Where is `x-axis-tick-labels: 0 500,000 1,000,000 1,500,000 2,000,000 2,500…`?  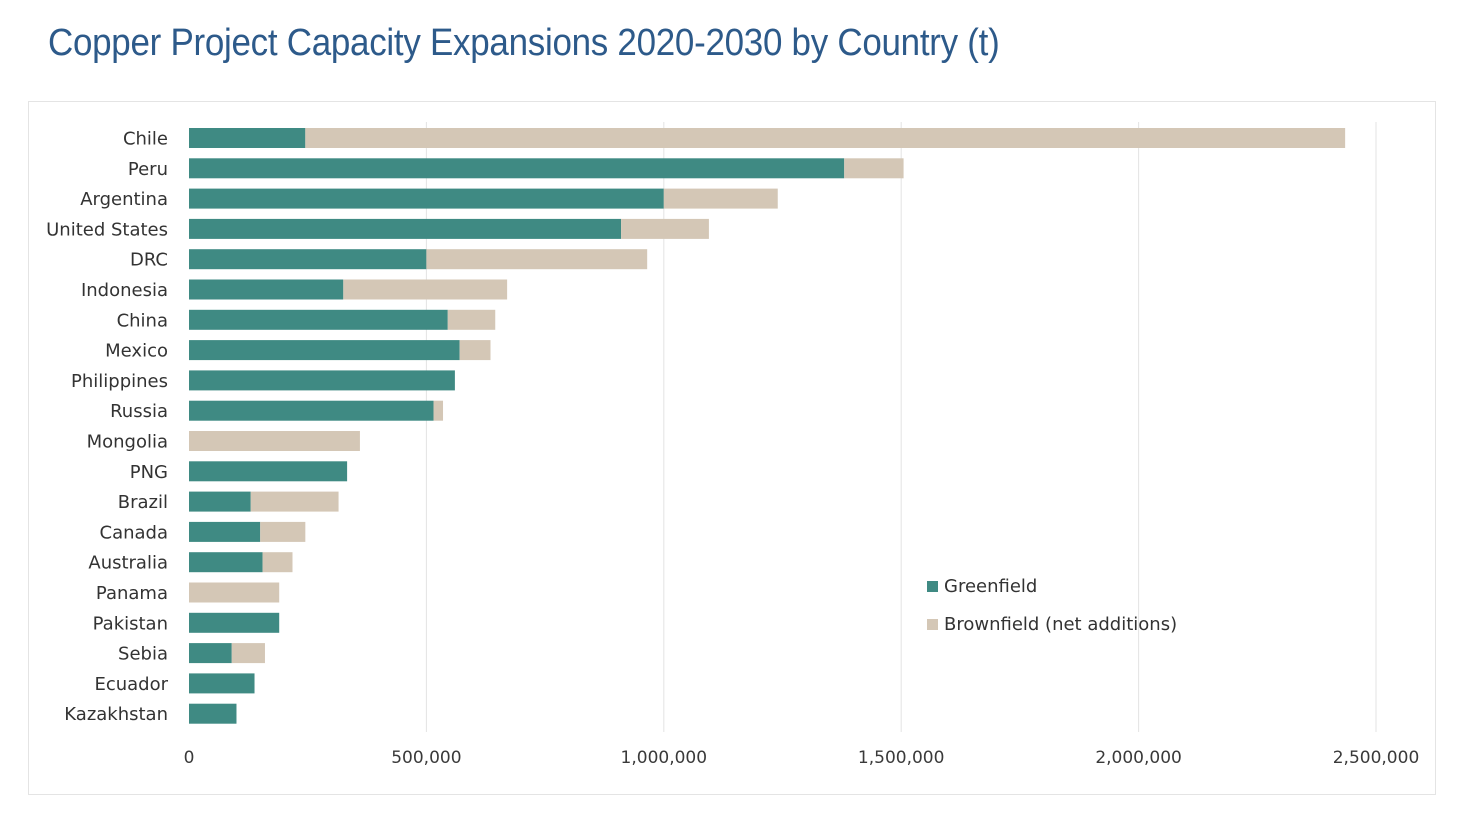
x-axis-tick-labels: 0 500,000 1,000,000 1,500,000 2,000,000 2,500… is located at coordinates (802, 758).